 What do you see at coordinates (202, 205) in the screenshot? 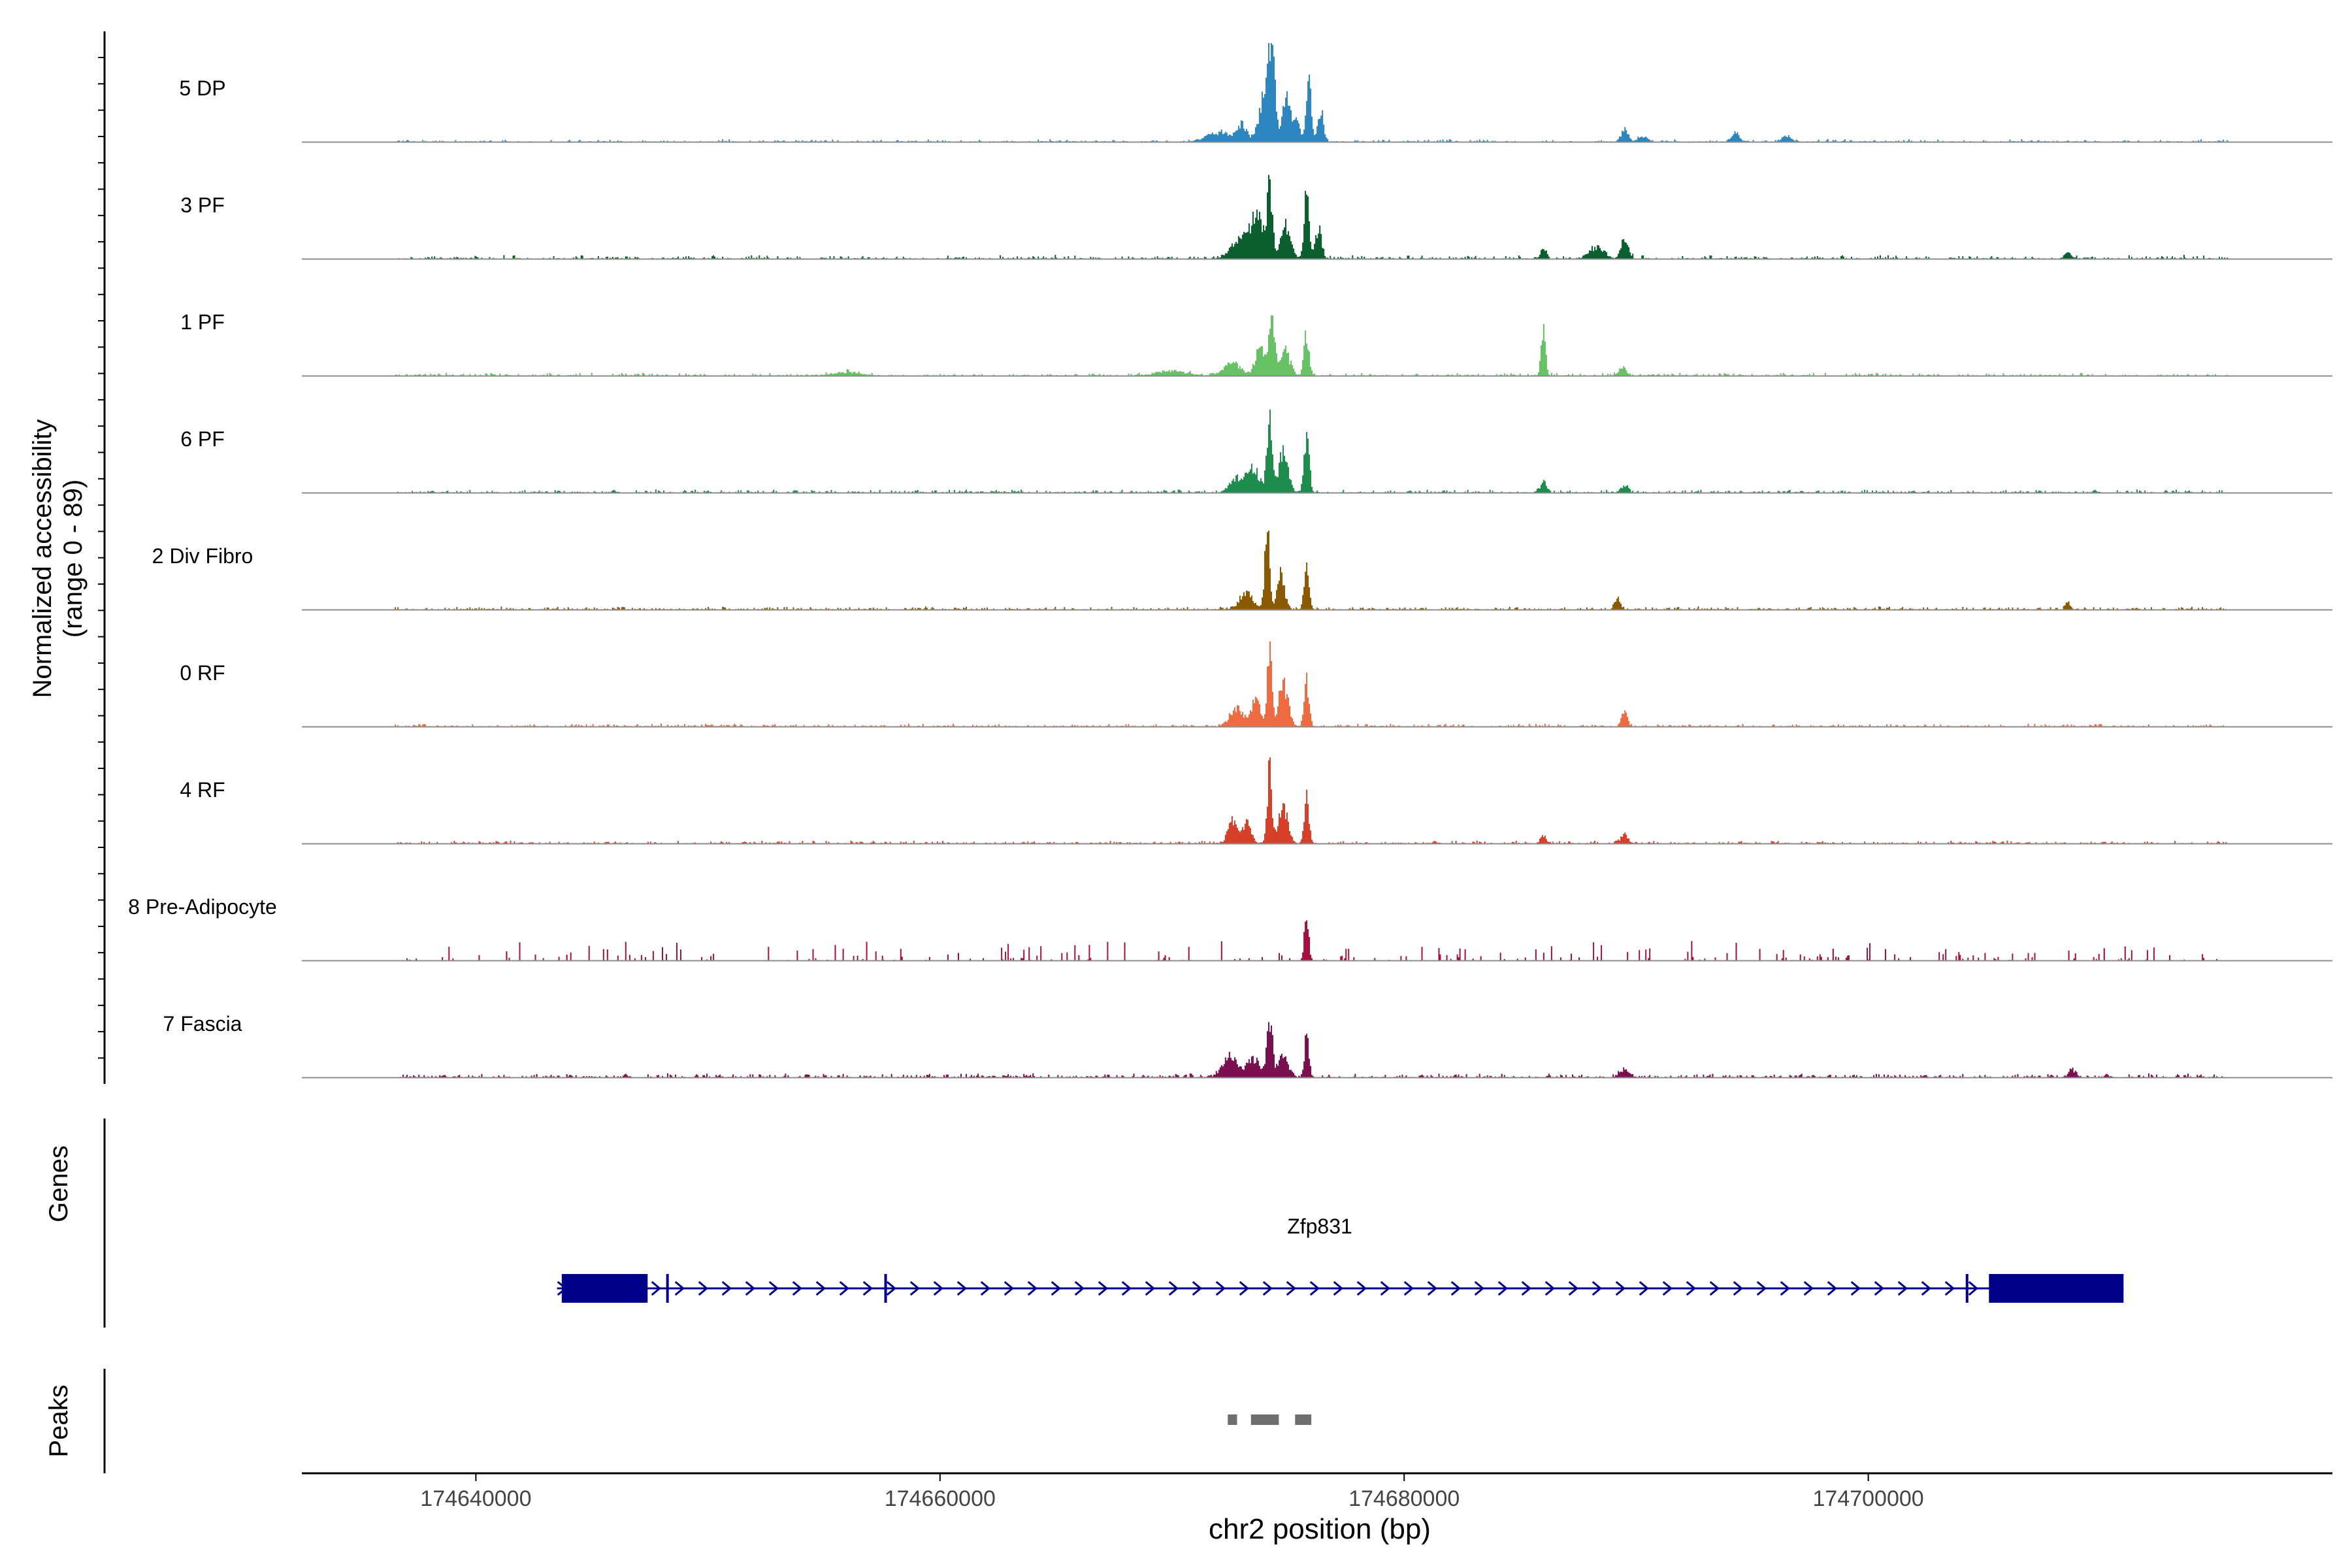
I see `track-label: 3 PF` at bounding box center [202, 205].